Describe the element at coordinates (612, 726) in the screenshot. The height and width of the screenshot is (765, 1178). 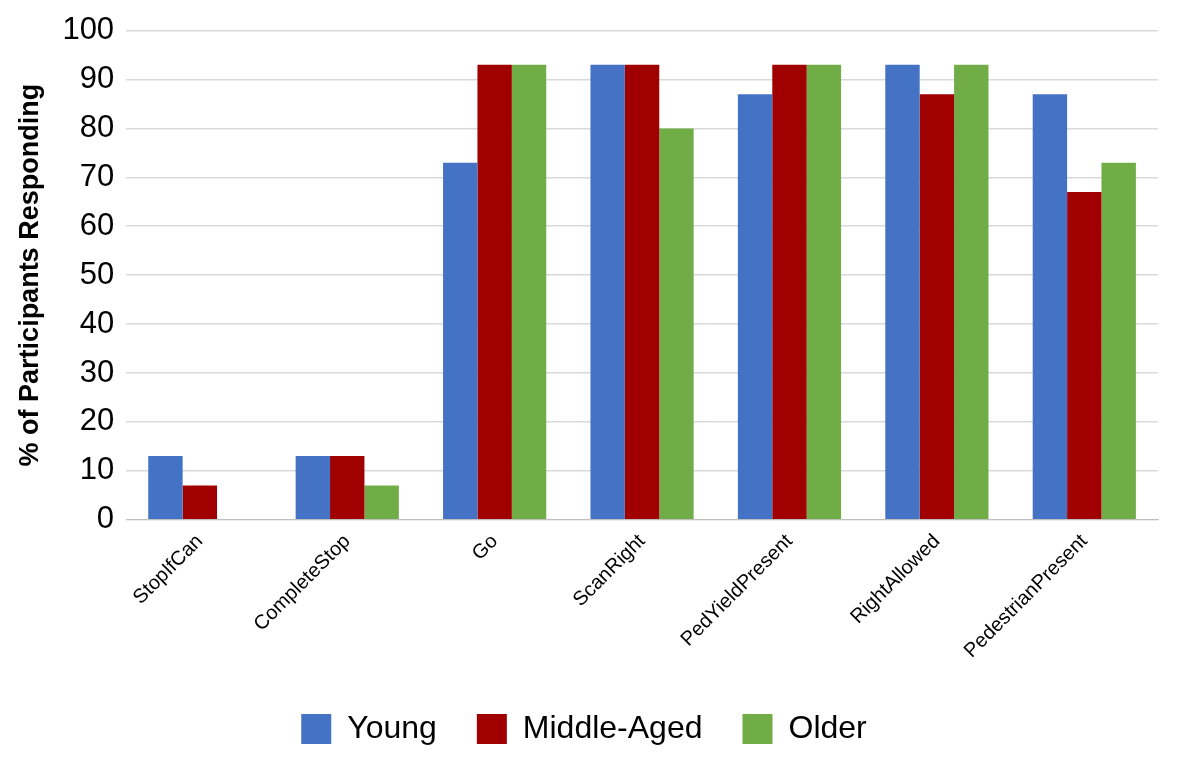
I see `legend-label: Middle-Aged` at that location.